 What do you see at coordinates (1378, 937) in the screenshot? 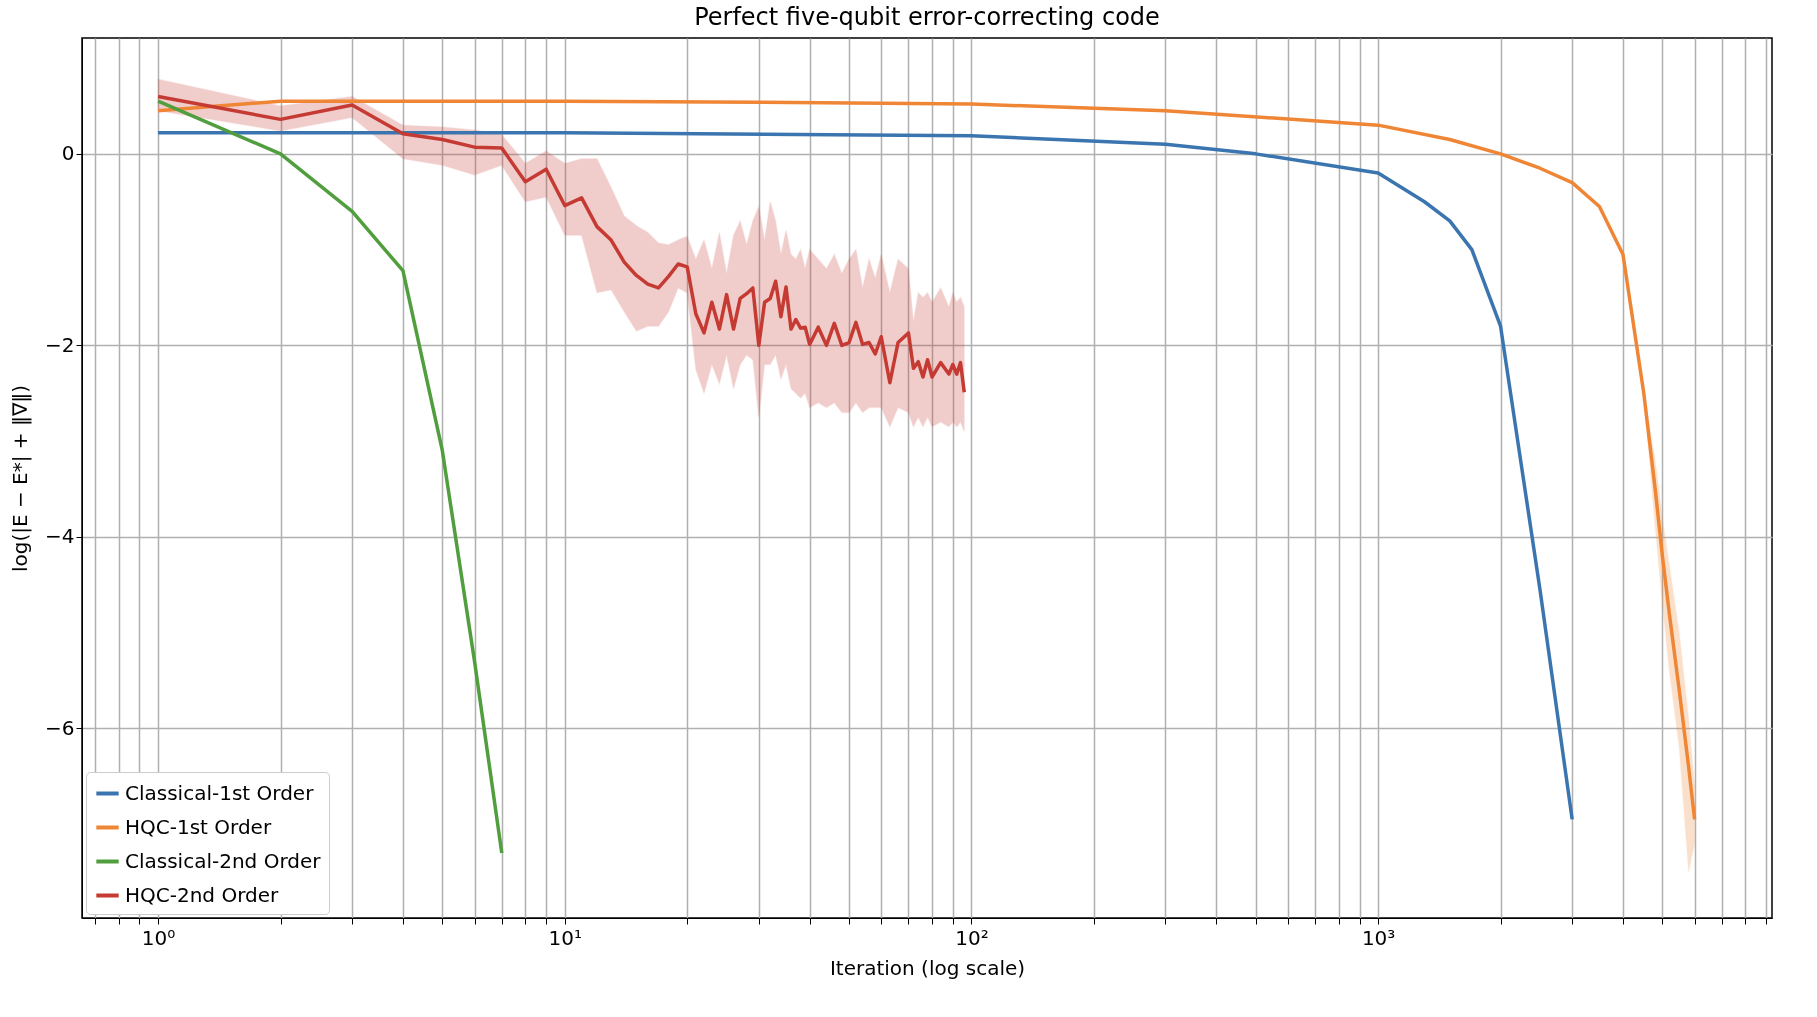
I see `x-tick-label: 10³` at bounding box center [1378, 937].